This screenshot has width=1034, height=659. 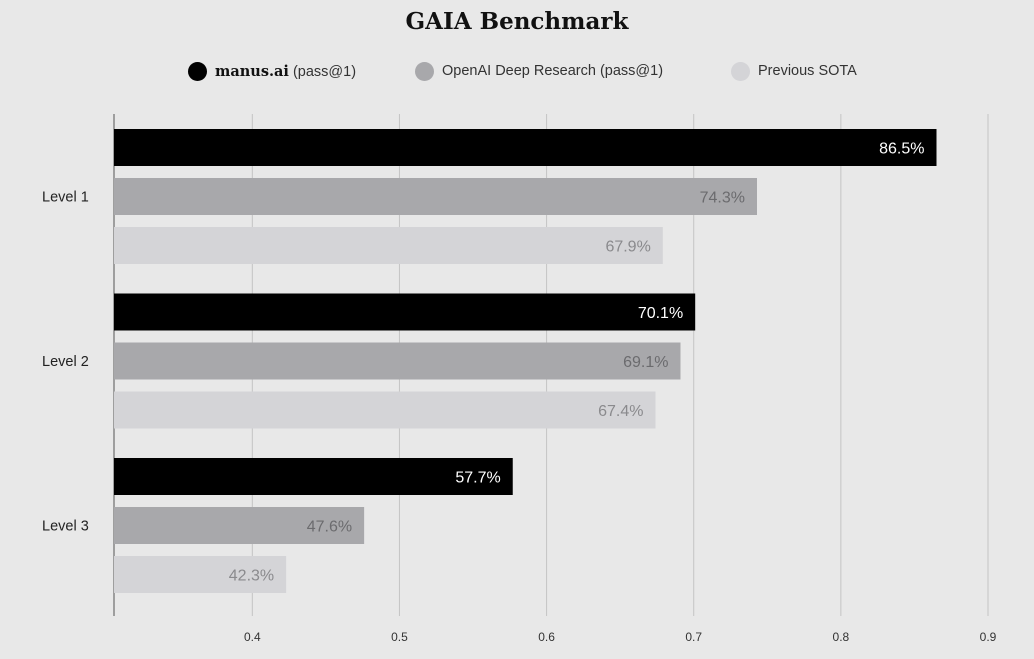 I want to click on bar-value-label: 69.1%, so click(x=645, y=362).